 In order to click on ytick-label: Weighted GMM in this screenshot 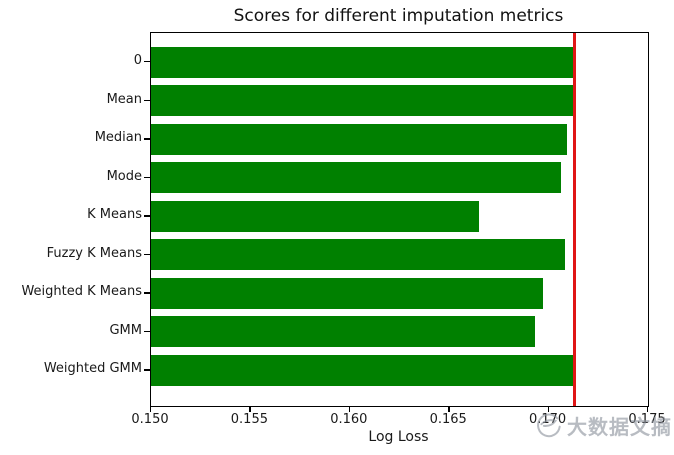, I will do `click(92, 369)`.